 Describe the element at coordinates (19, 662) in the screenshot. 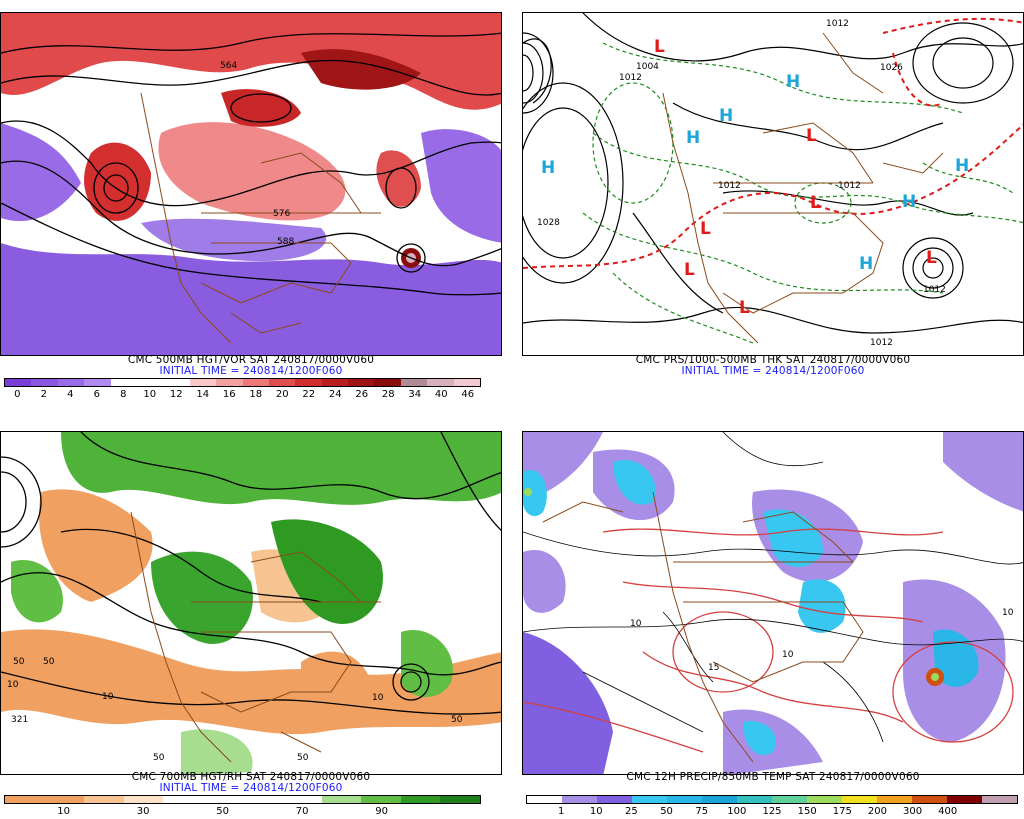

I see `rh-label-50-a: 50` at that location.